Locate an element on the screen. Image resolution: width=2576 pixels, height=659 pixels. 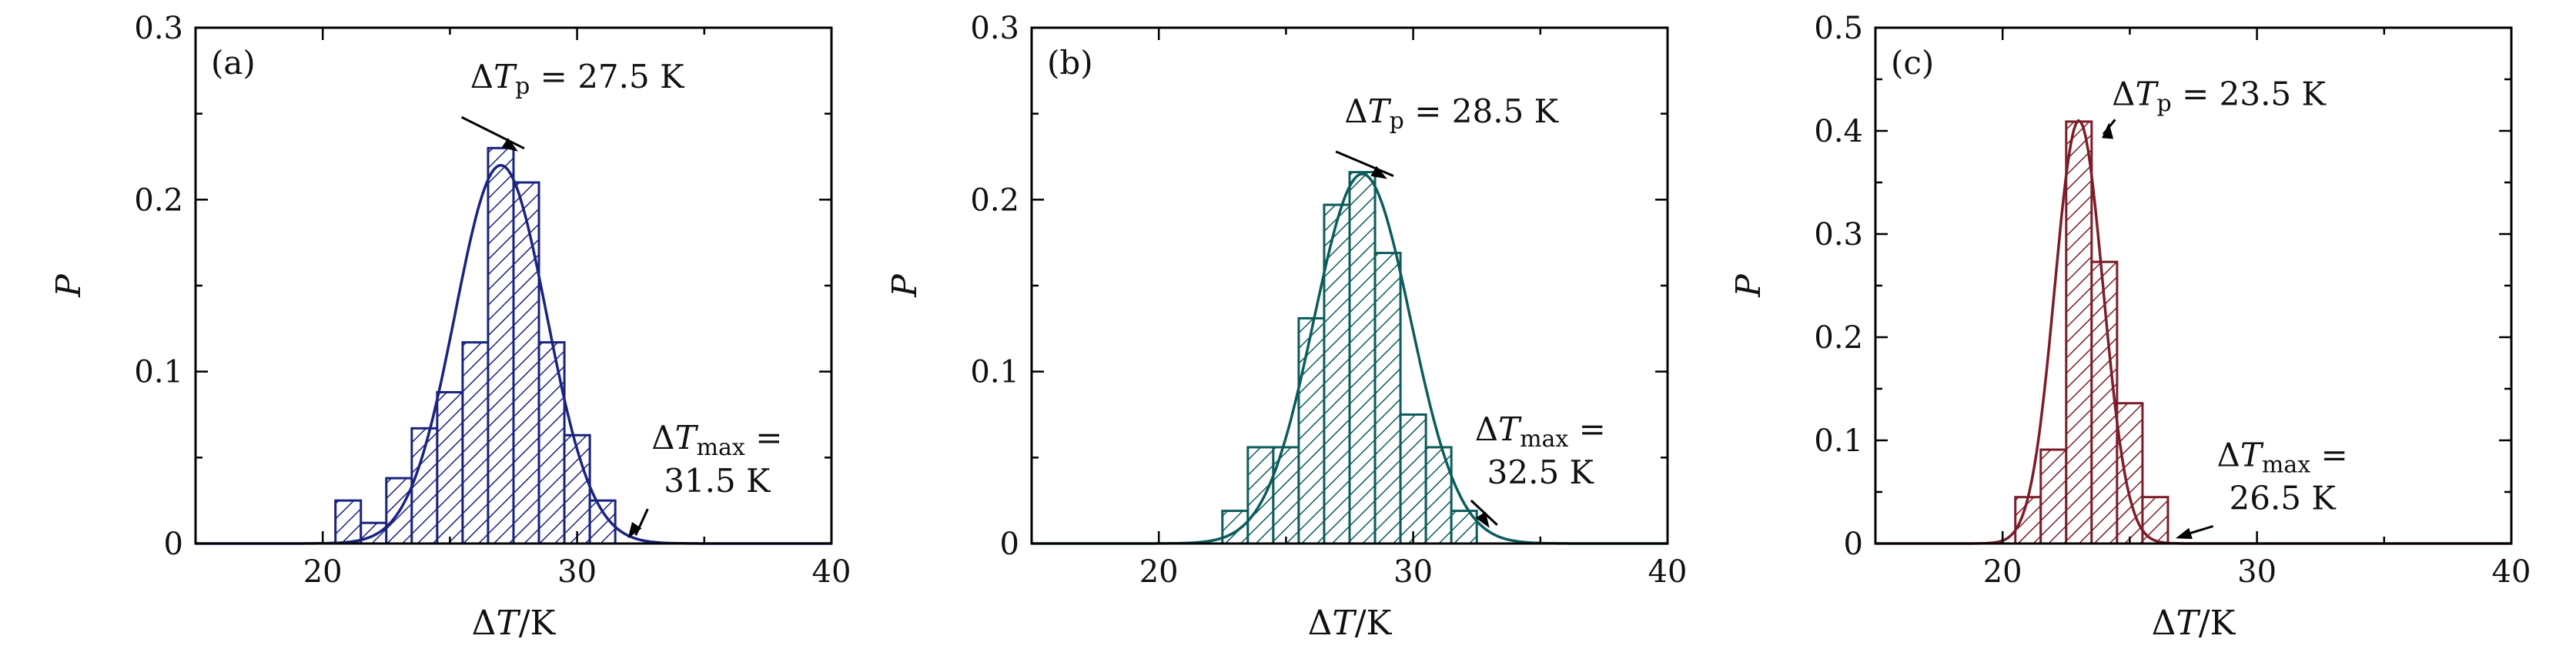
y-tick-label: 0.5 is located at coordinates (1839, 28).